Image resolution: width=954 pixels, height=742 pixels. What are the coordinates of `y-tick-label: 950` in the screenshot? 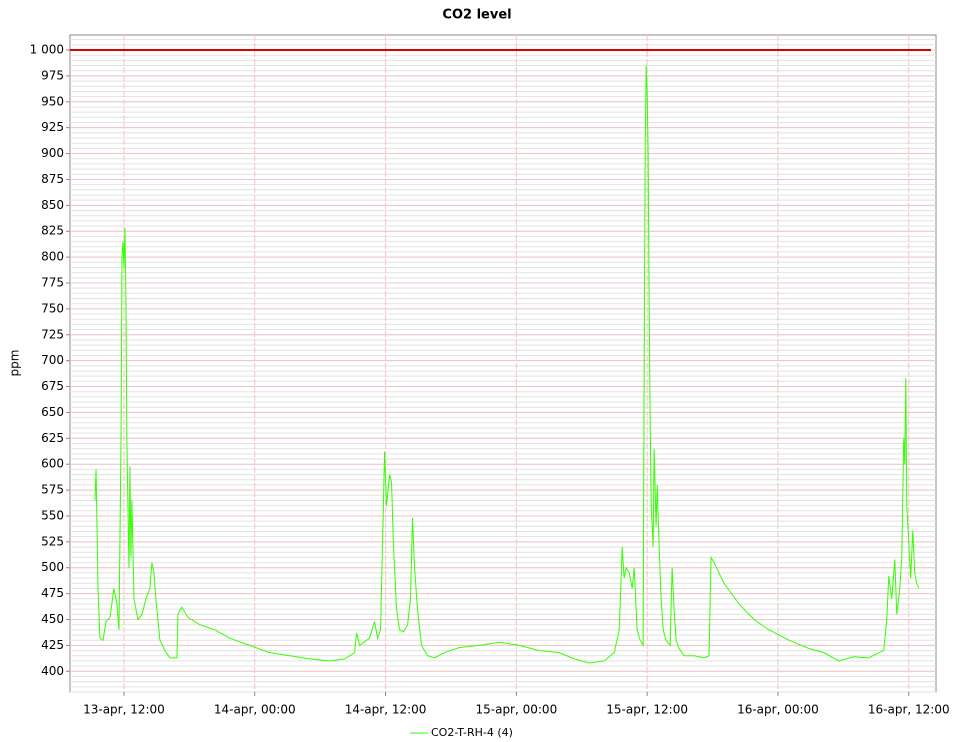 It's located at (52, 101).